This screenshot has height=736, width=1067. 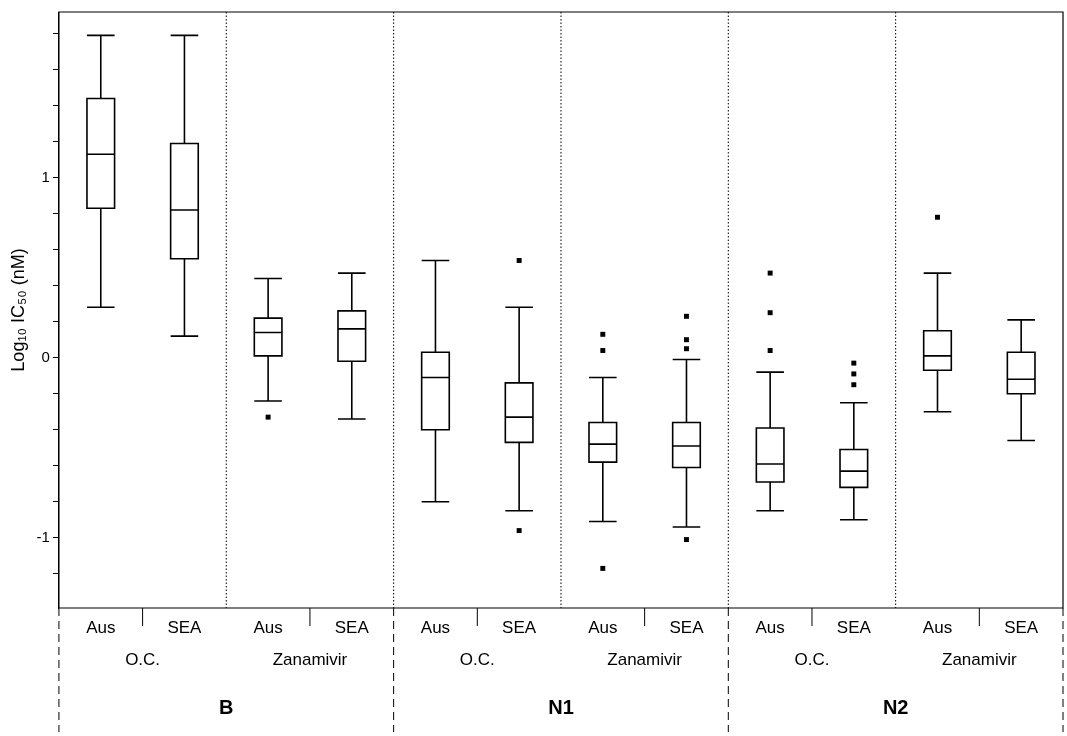 What do you see at coordinates (45, 176) in the screenshot?
I see `y-tick-label: 1` at bounding box center [45, 176].